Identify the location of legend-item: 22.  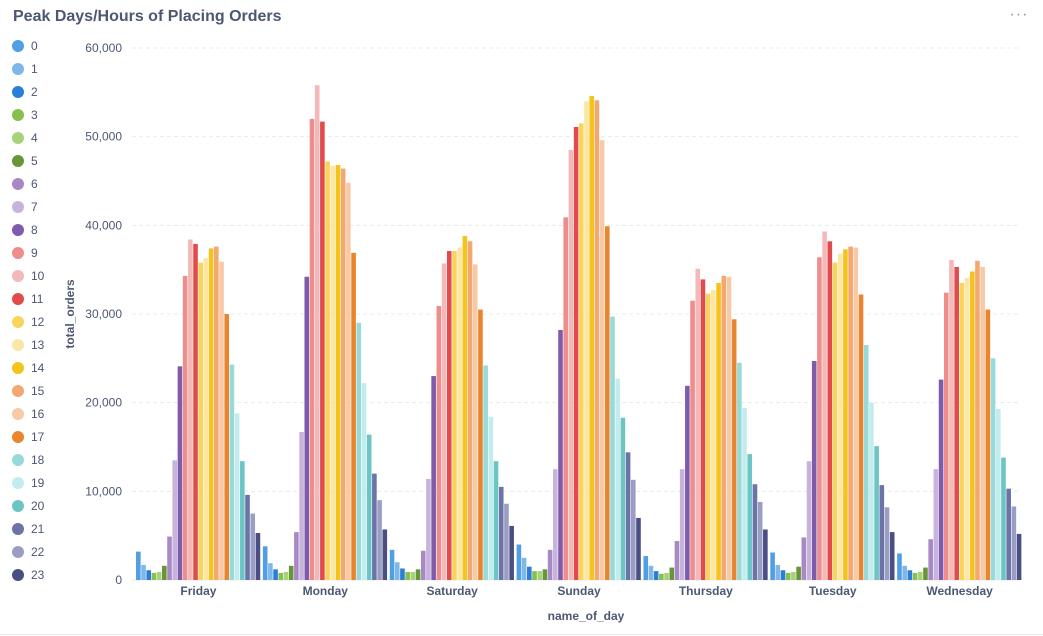
(28, 552).